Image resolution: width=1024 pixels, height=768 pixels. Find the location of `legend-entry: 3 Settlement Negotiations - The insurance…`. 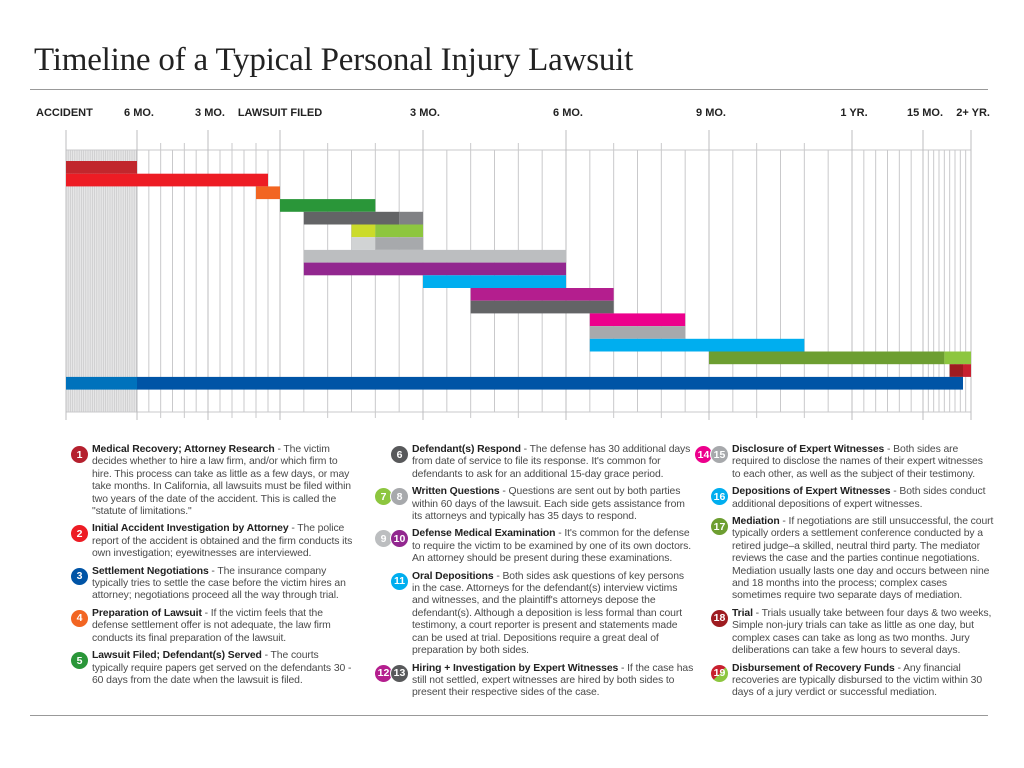

legend-entry: 3 Settlement Negotiations - The insurance… is located at coordinates (213, 584).